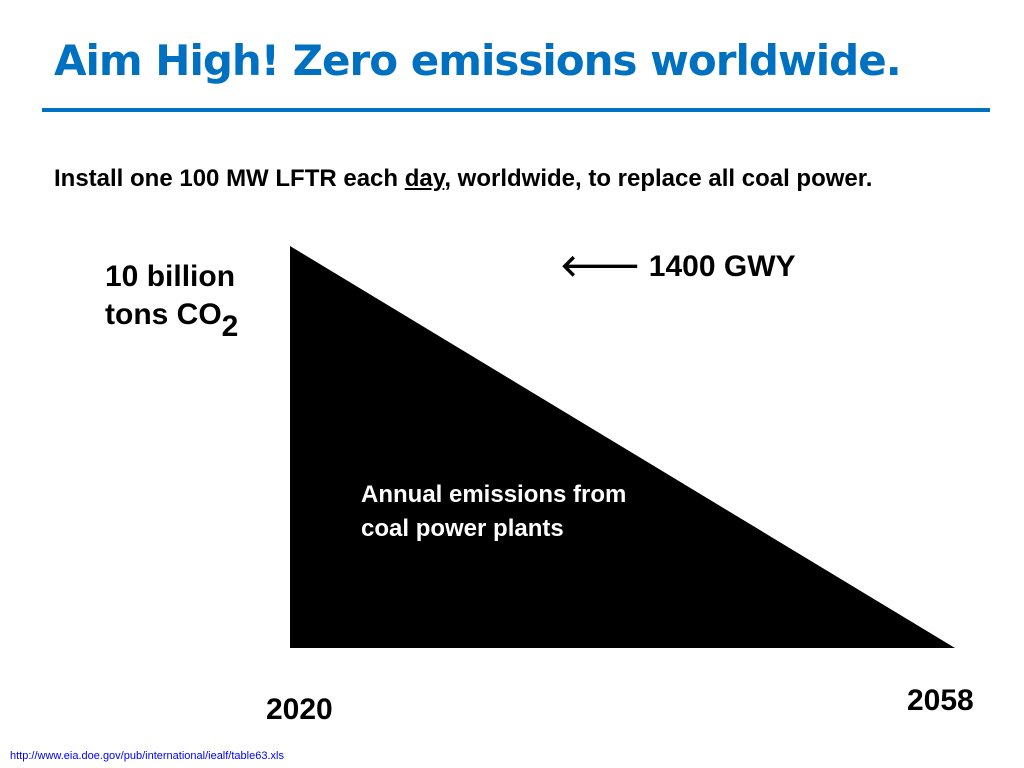 The width and height of the screenshot is (1024, 768). I want to click on slide-title: Aim High! Zero emissions worldwide., so click(478, 60).